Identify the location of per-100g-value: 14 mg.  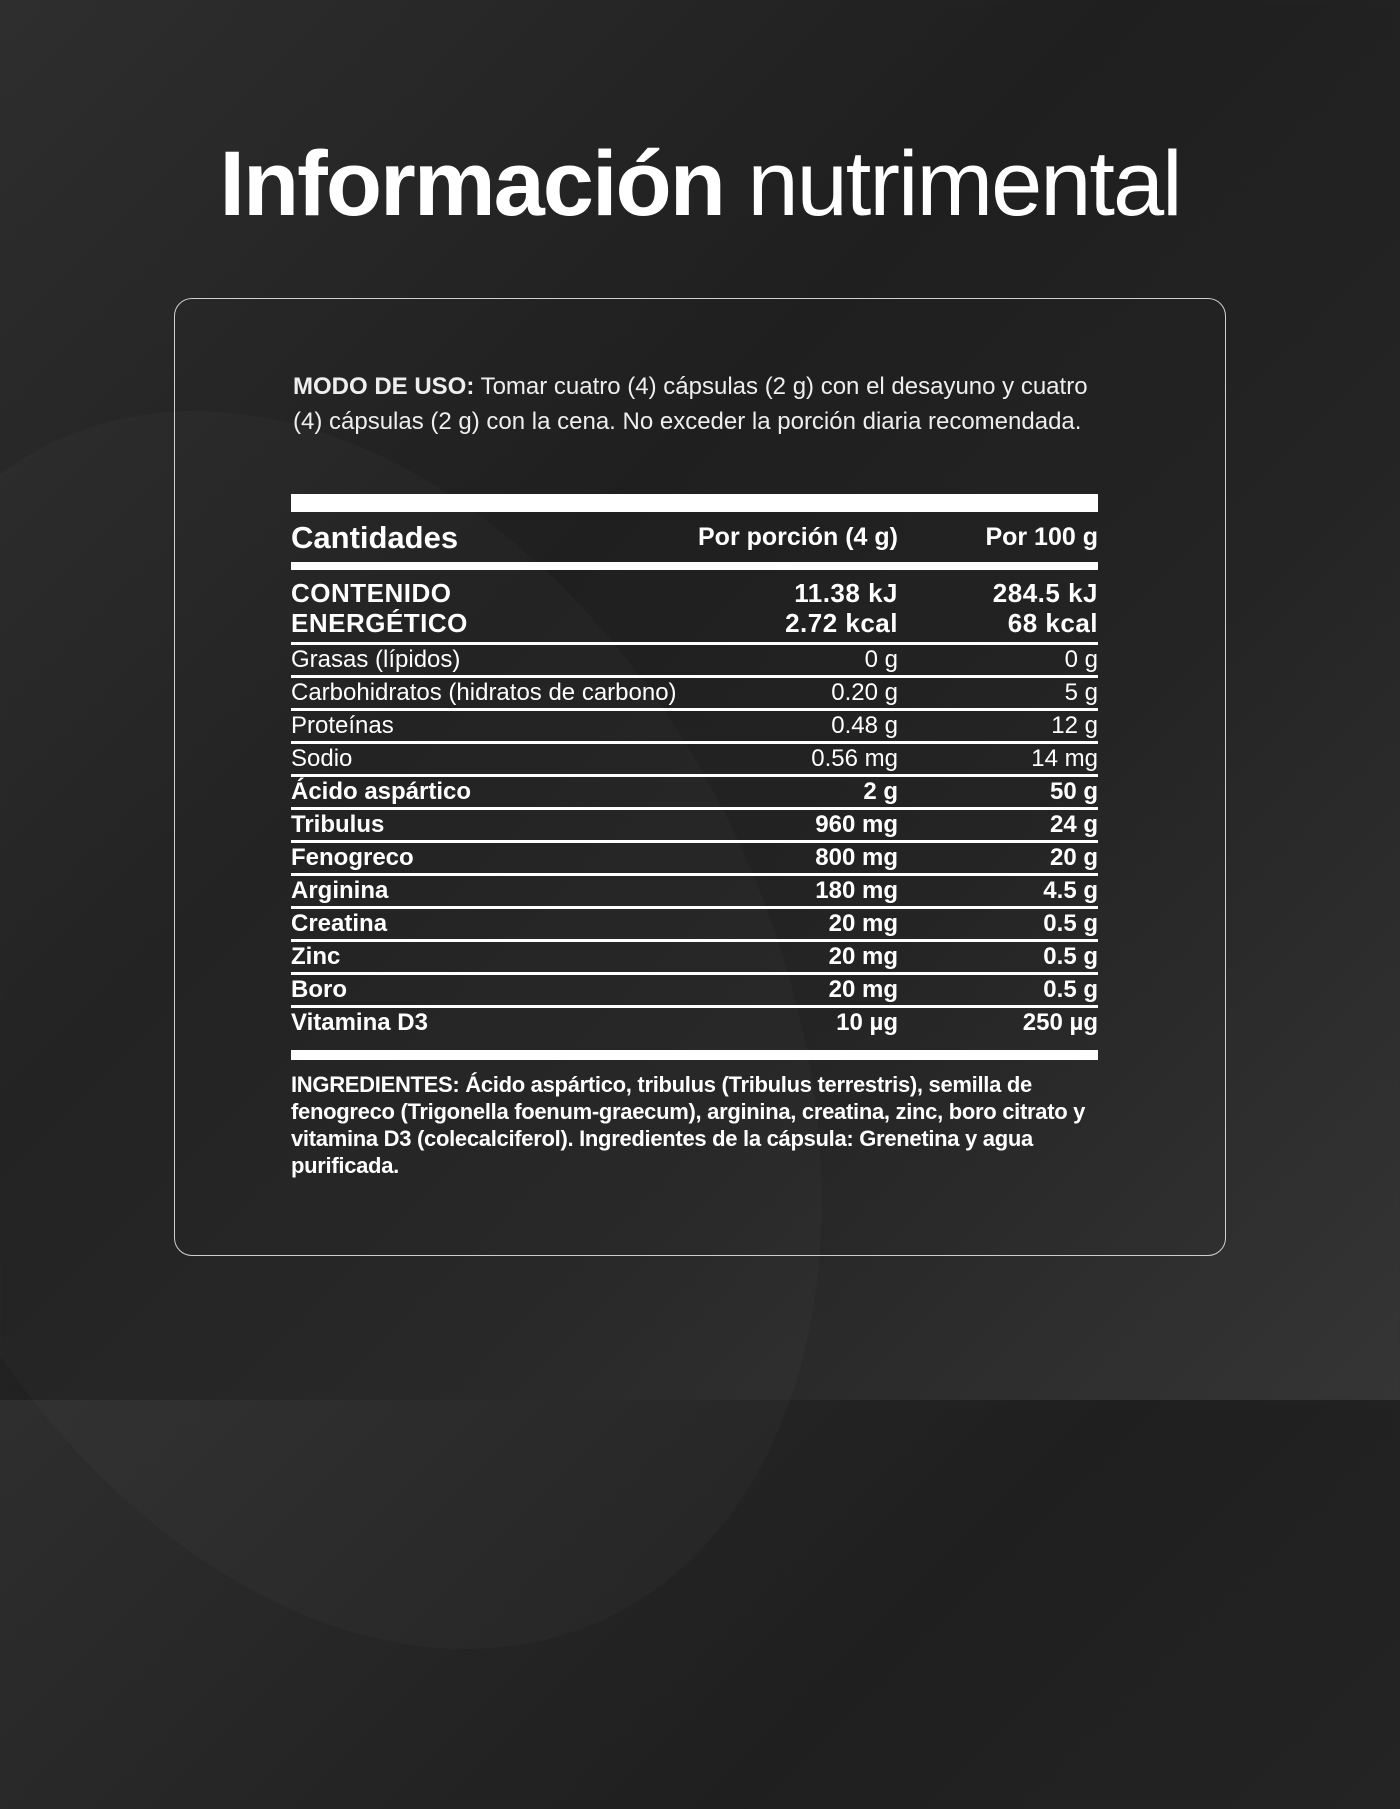
(1064, 758).